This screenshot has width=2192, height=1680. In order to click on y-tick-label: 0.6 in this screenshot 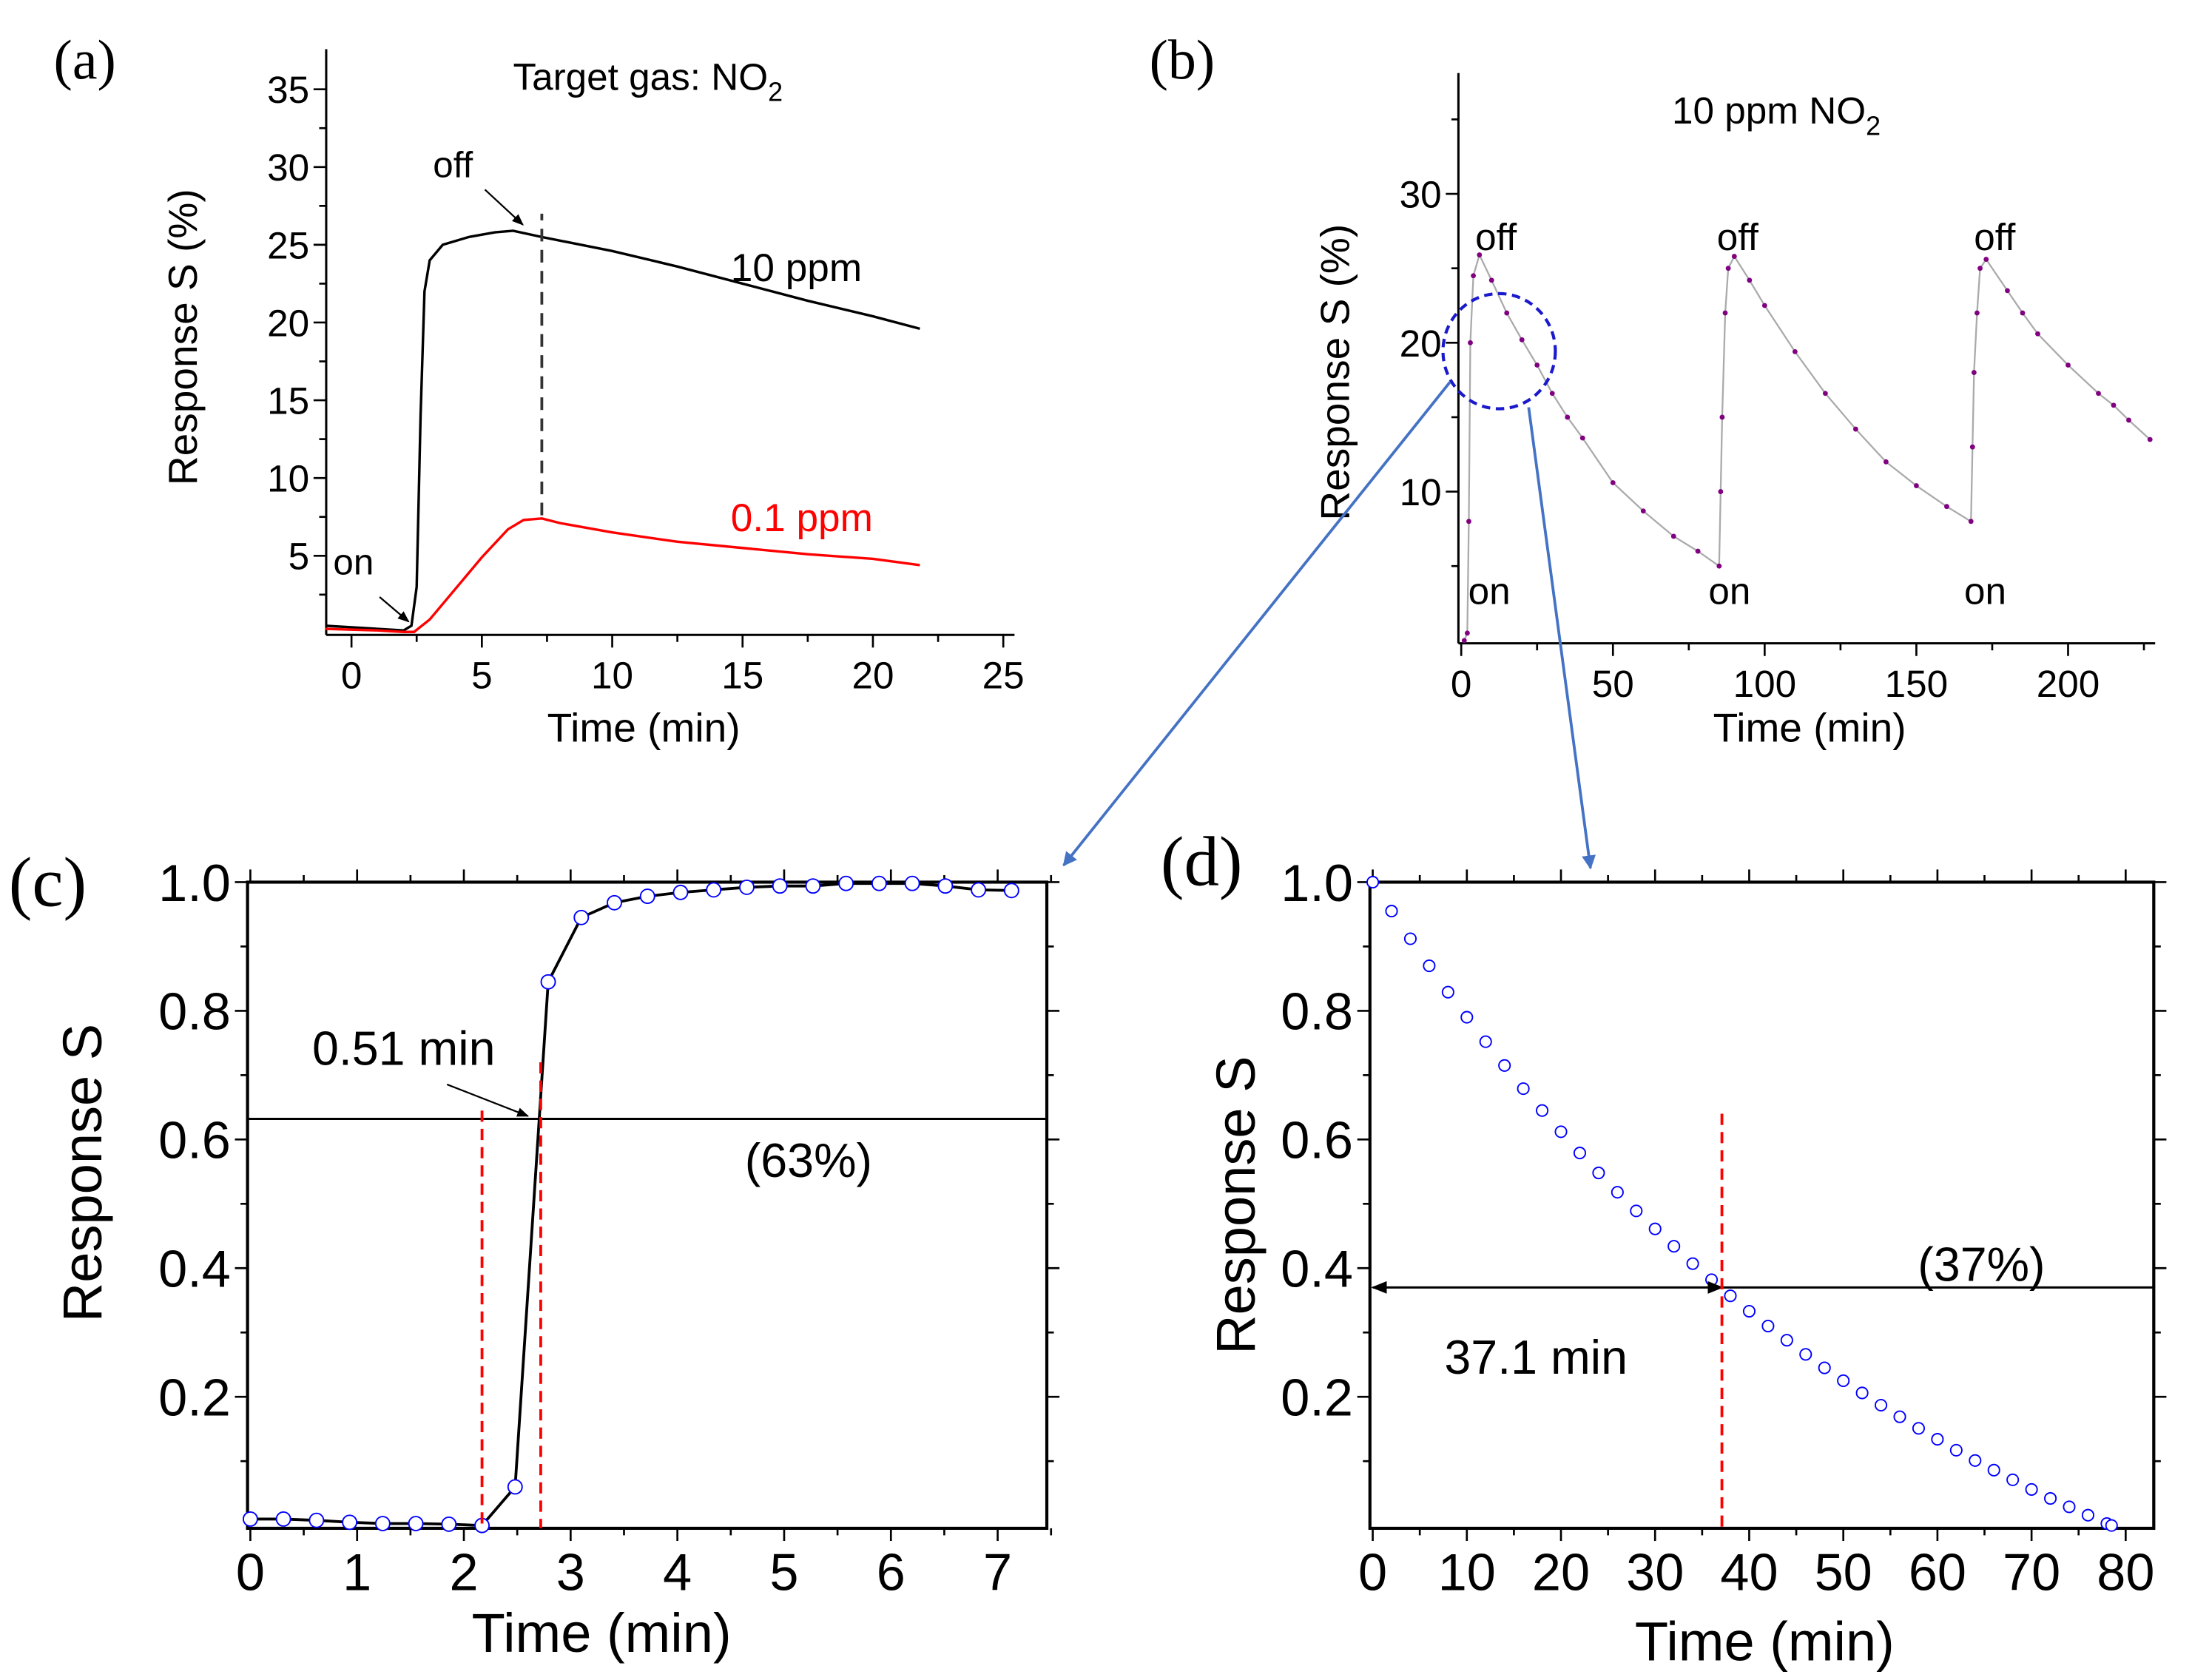, I will do `click(1317, 1140)`.